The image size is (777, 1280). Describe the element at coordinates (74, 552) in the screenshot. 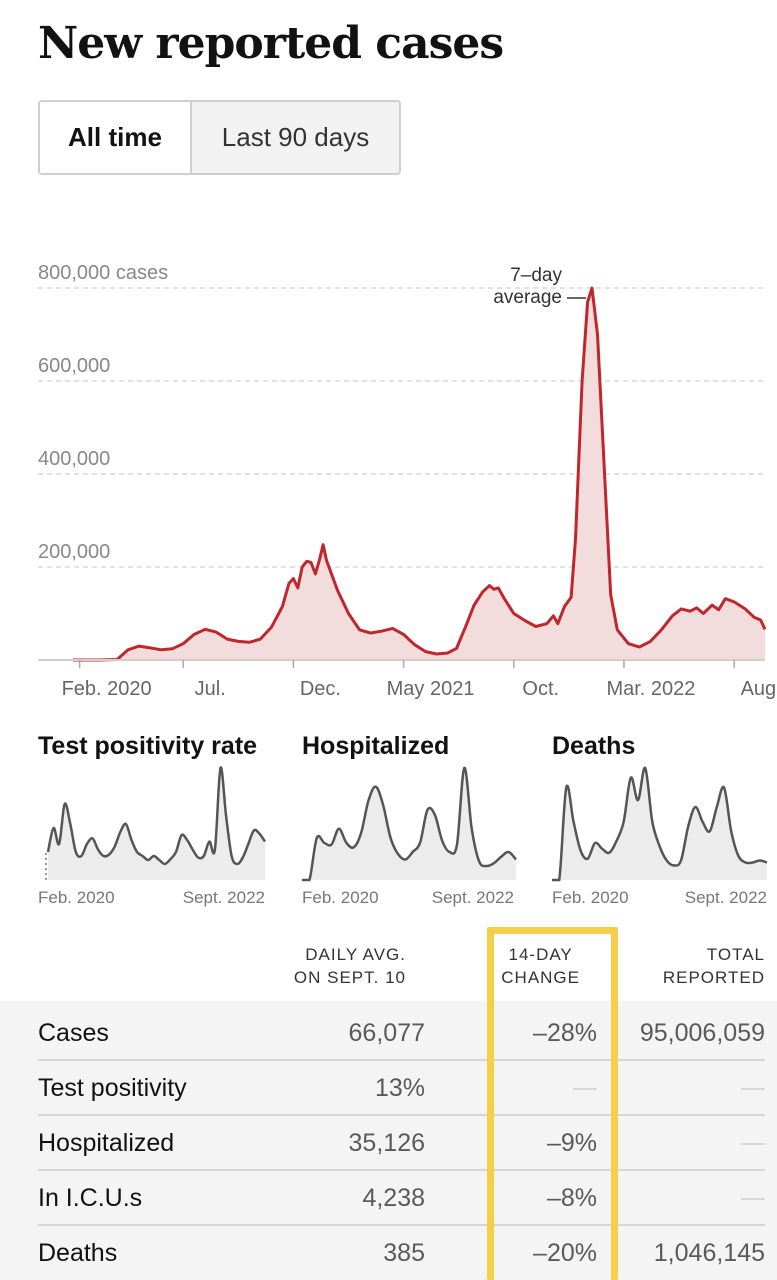

I see `y-tick-label: 200,000` at that location.